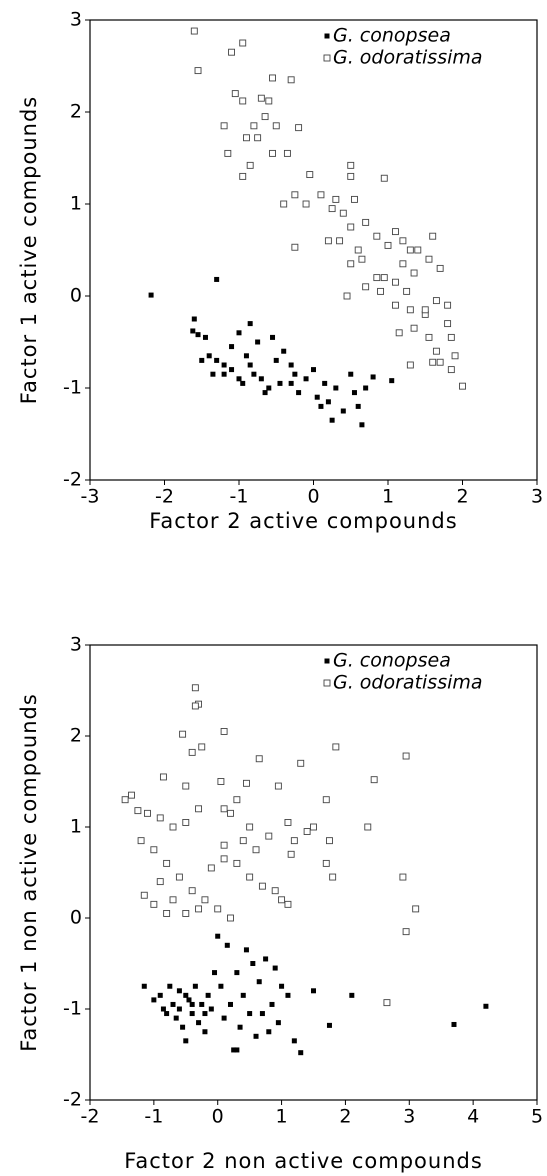  What do you see at coordinates (29, 250) in the screenshot?
I see `y-axis-title: Factor 1 active compounds` at bounding box center [29, 250].